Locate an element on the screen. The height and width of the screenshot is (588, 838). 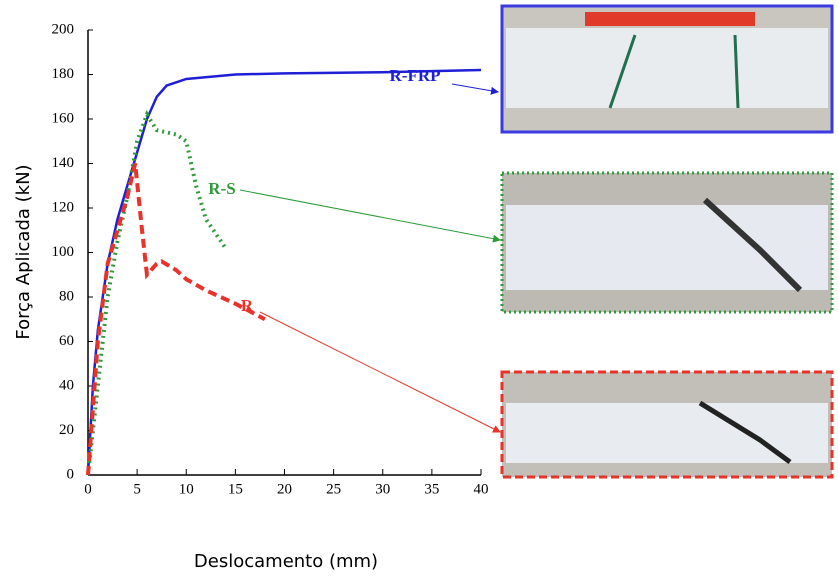
x-tick-label: 40 is located at coordinates (481, 489).